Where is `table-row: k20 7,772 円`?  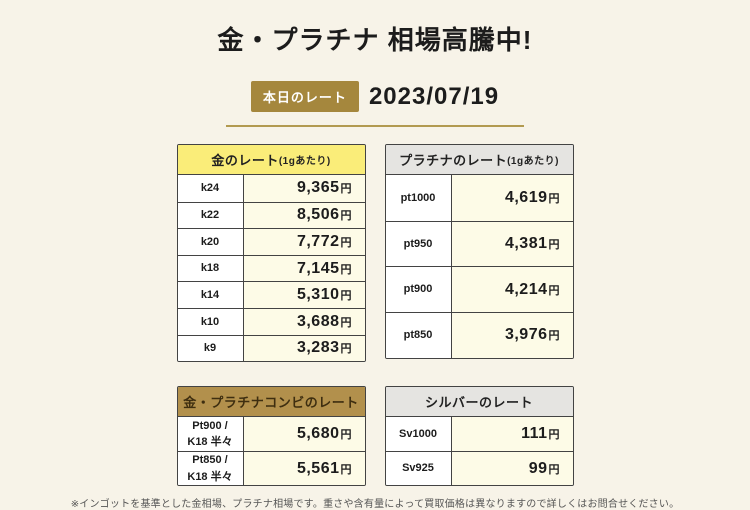
table-row: k20 7,772 円 is located at coordinates (271, 241).